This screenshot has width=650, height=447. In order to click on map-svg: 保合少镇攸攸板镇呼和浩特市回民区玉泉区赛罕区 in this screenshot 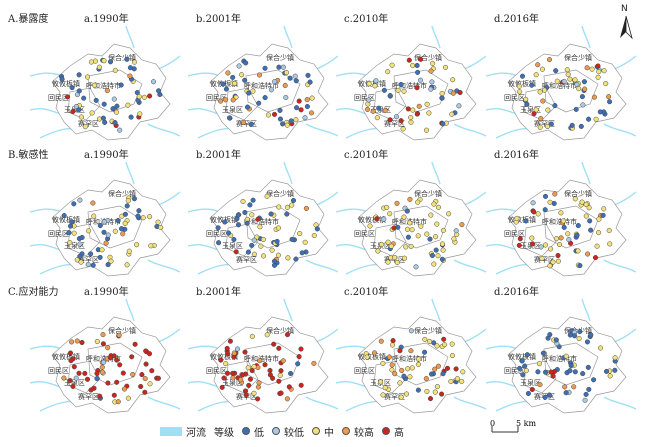, I will do `click(561, 83)`.